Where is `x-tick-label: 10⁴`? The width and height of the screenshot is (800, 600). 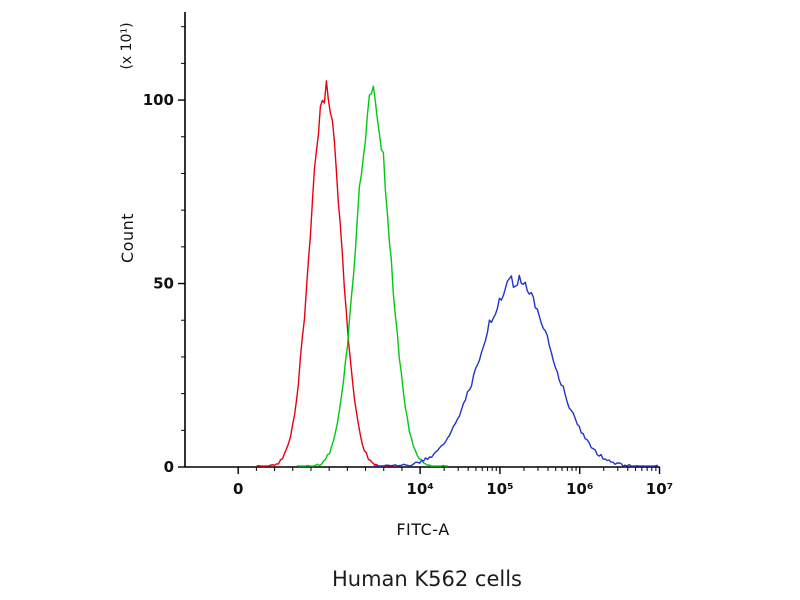 x-tick-label: 10⁴ is located at coordinates (419, 489).